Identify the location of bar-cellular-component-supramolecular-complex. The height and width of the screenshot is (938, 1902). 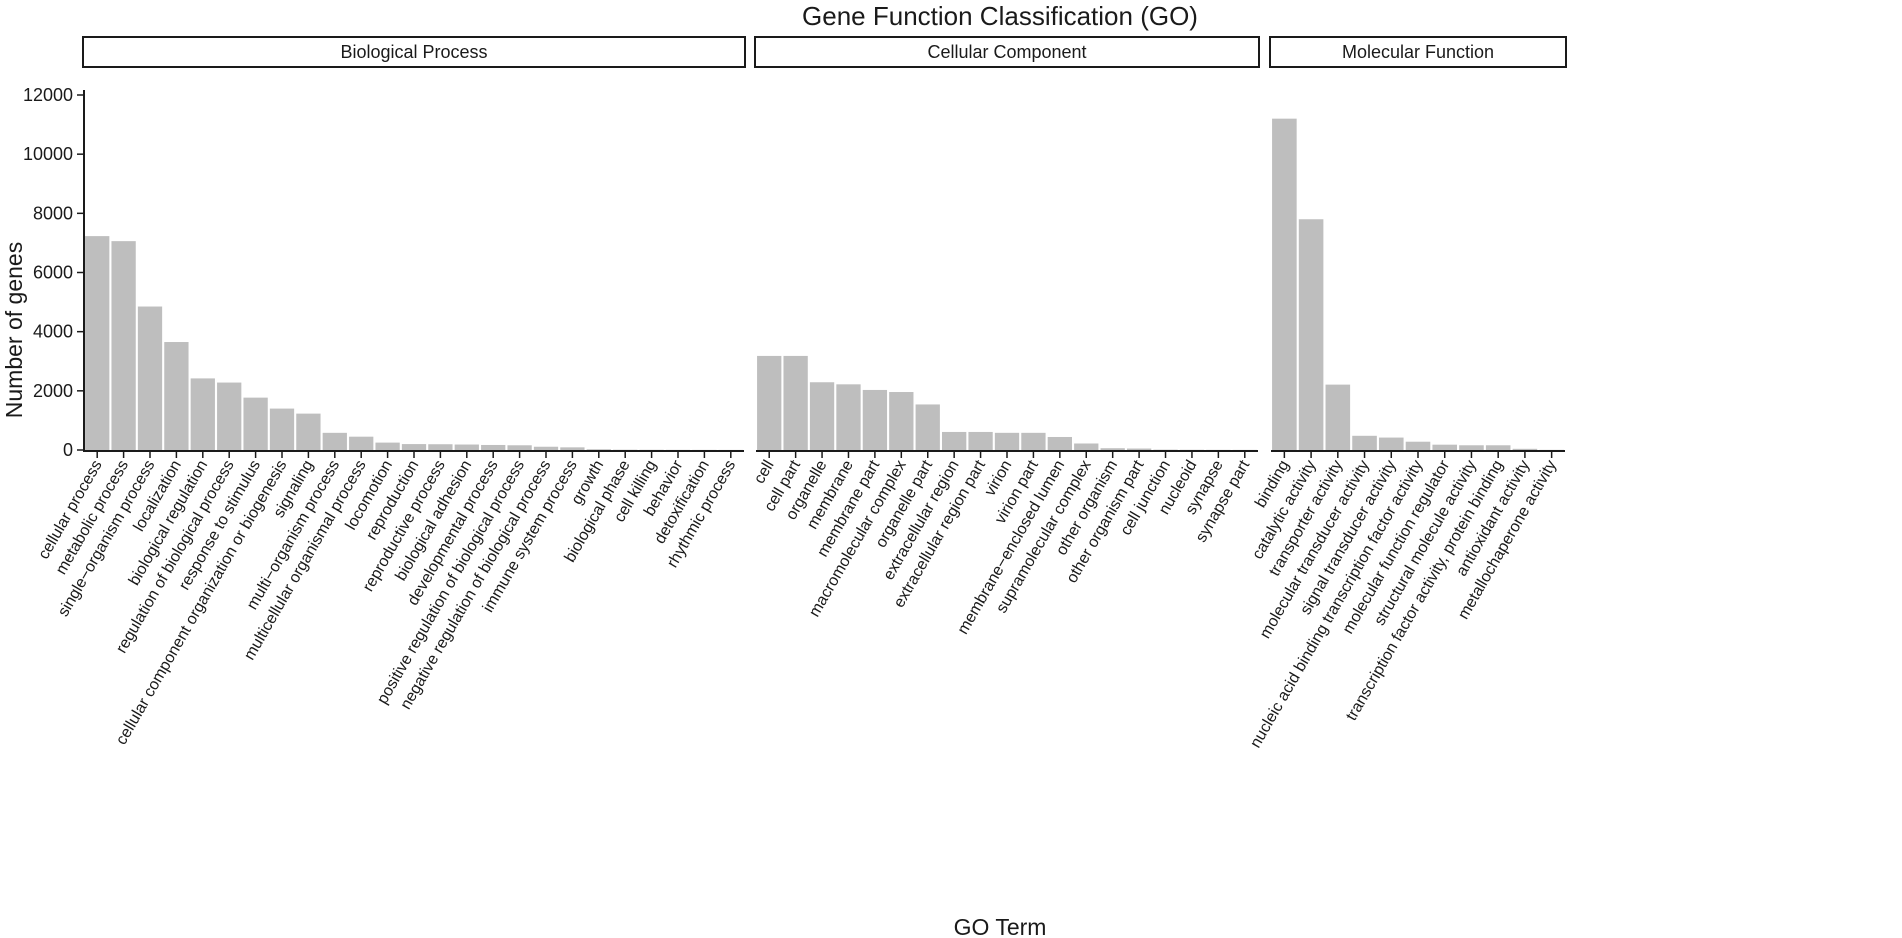
(1086, 446).